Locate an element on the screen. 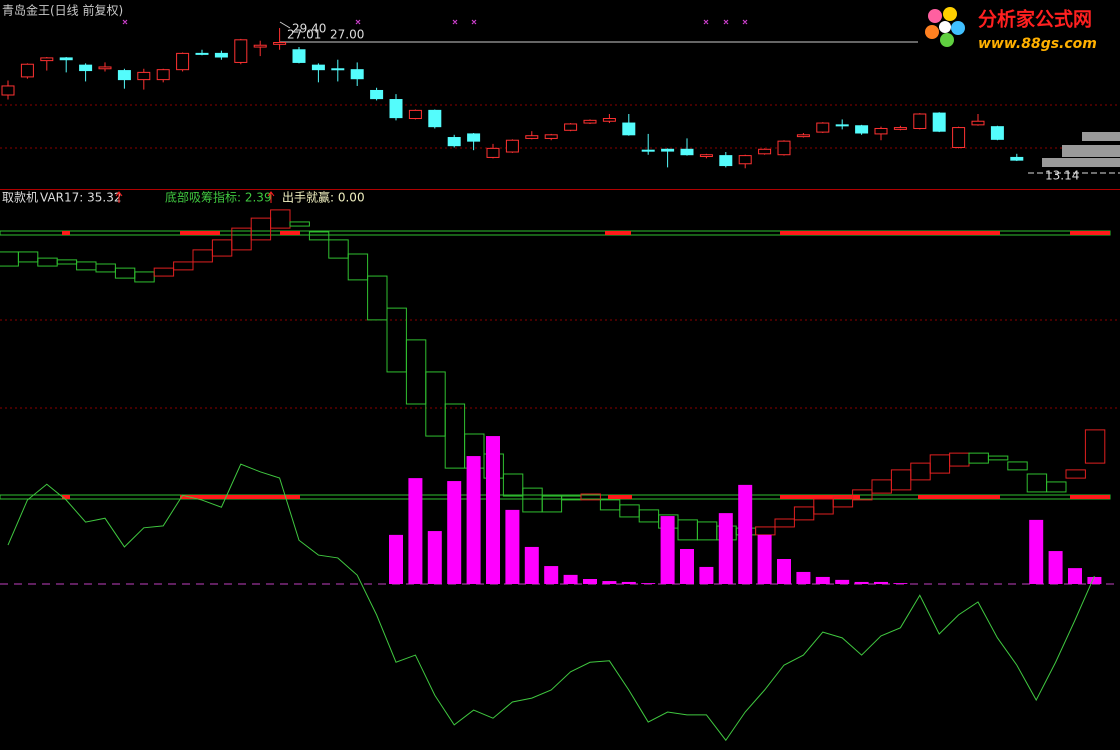  annotation: 29.40 is located at coordinates (309, 29).